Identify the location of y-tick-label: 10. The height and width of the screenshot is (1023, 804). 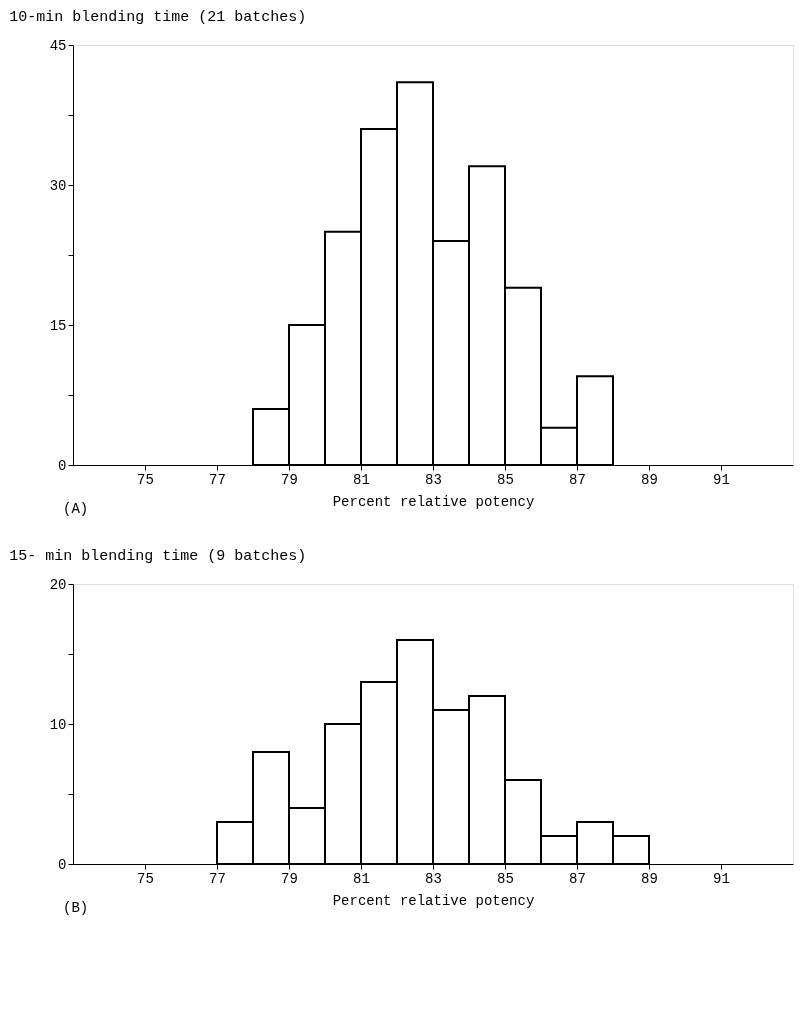
(58, 724).